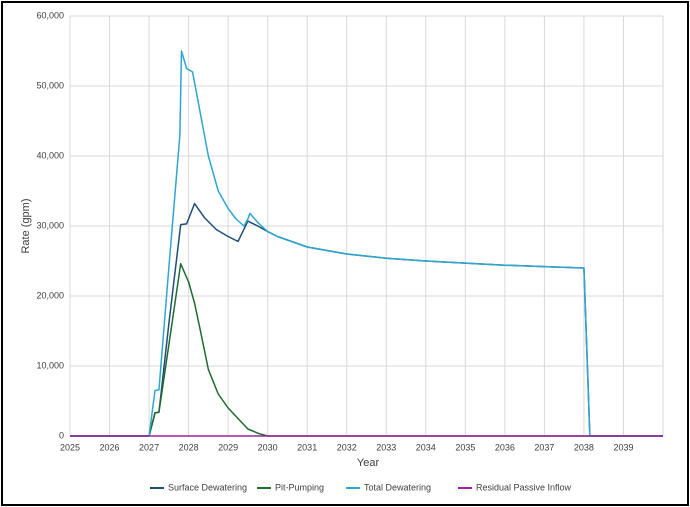 Image resolution: width=690 pixels, height=507 pixels. What do you see at coordinates (50, 15) in the screenshot?
I see `y-tick-label: 60,000` at bounding box center [50, 15].